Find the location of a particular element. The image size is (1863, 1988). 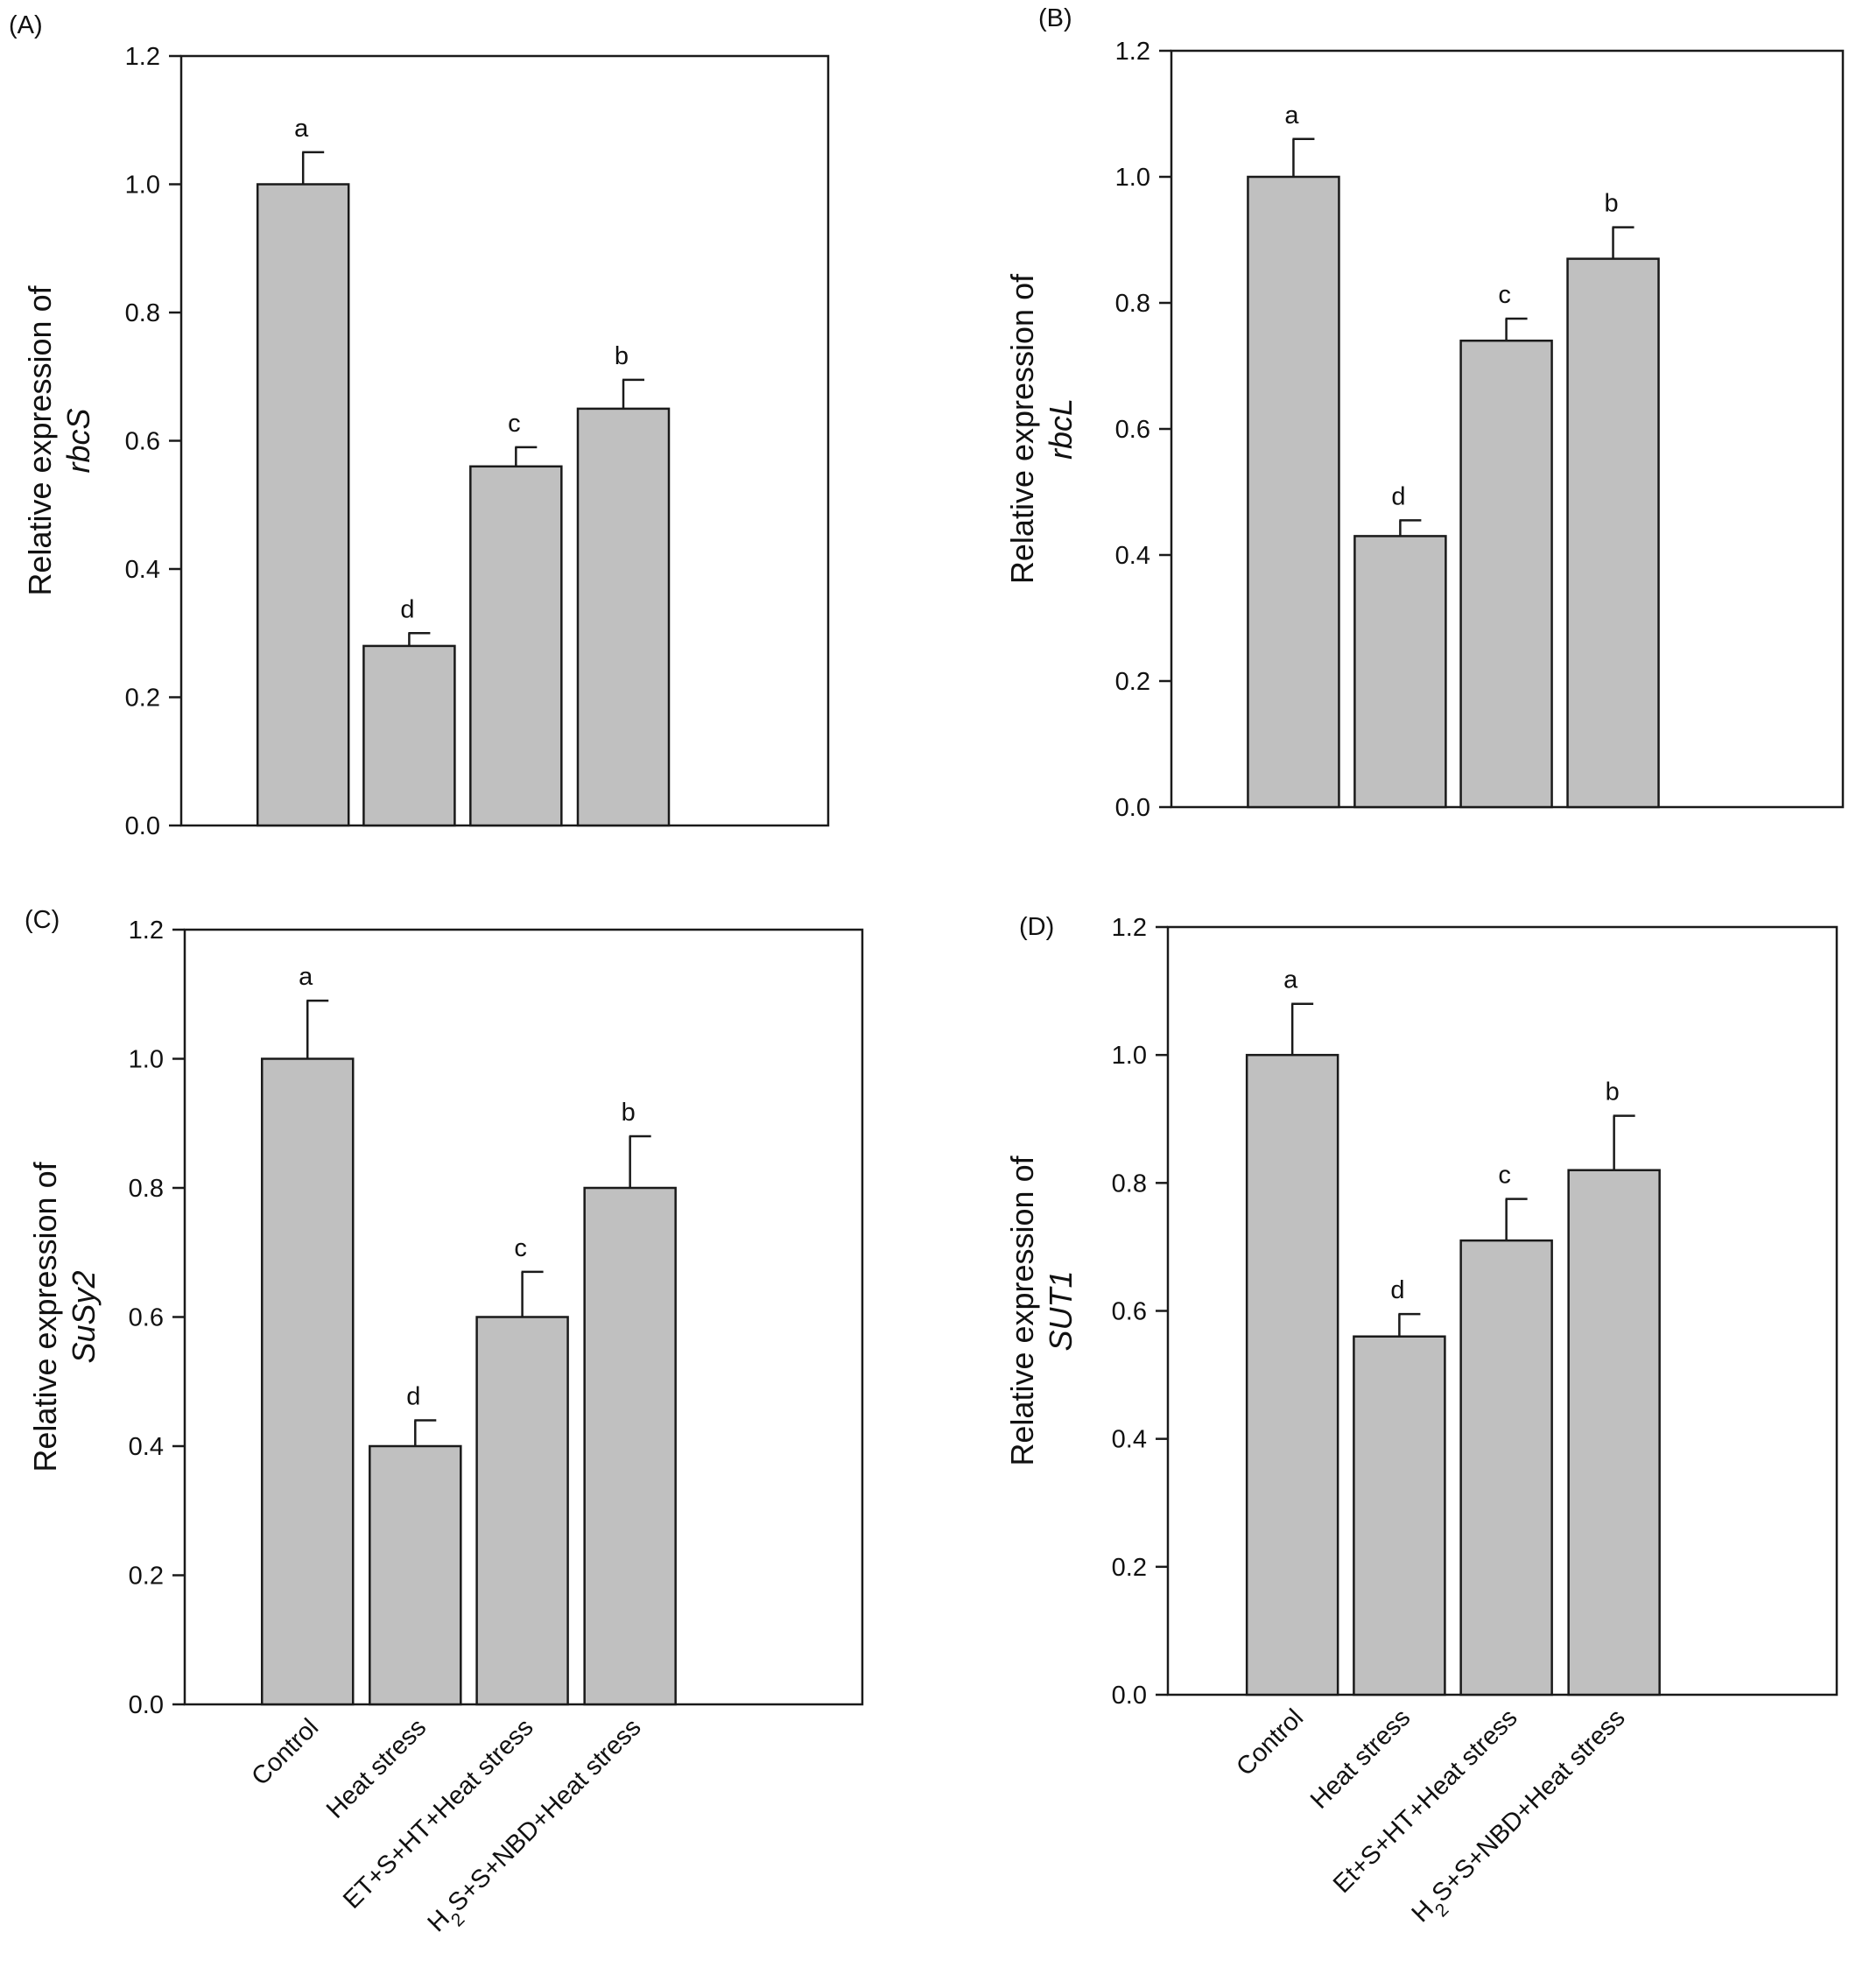

y-axis-label: Relative expression ofrbcL is located at coordinates (1042, 428).